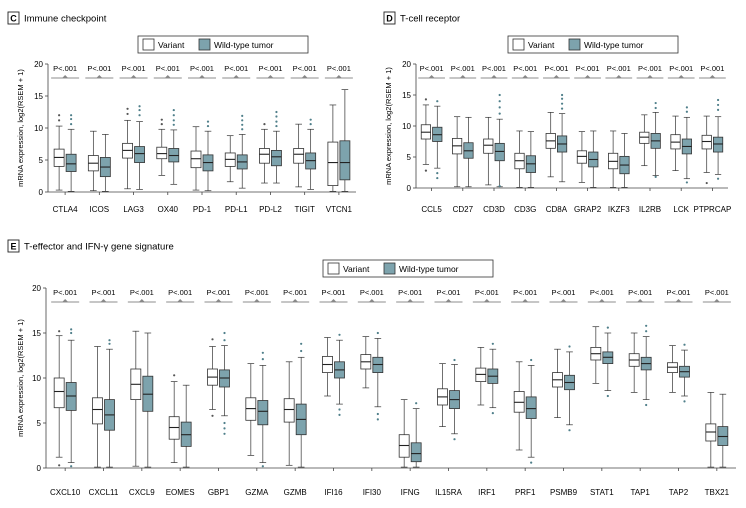  I want to click on x-tick-label: CD3G, so click(525, 209).